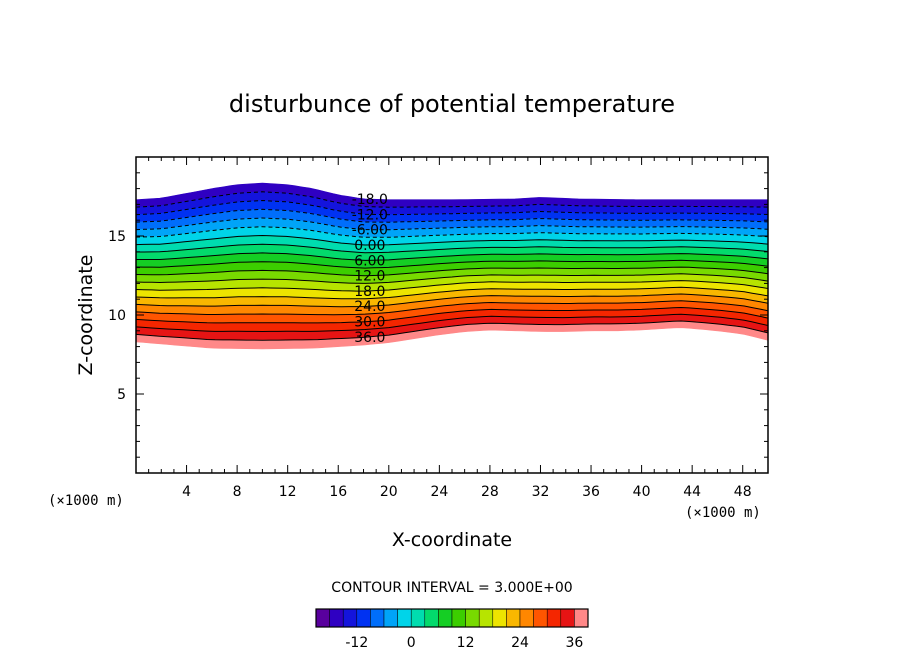 The width and height of the screenshot is (904, 654). I want to click on x-tick-label: 32, so click(541, 492).